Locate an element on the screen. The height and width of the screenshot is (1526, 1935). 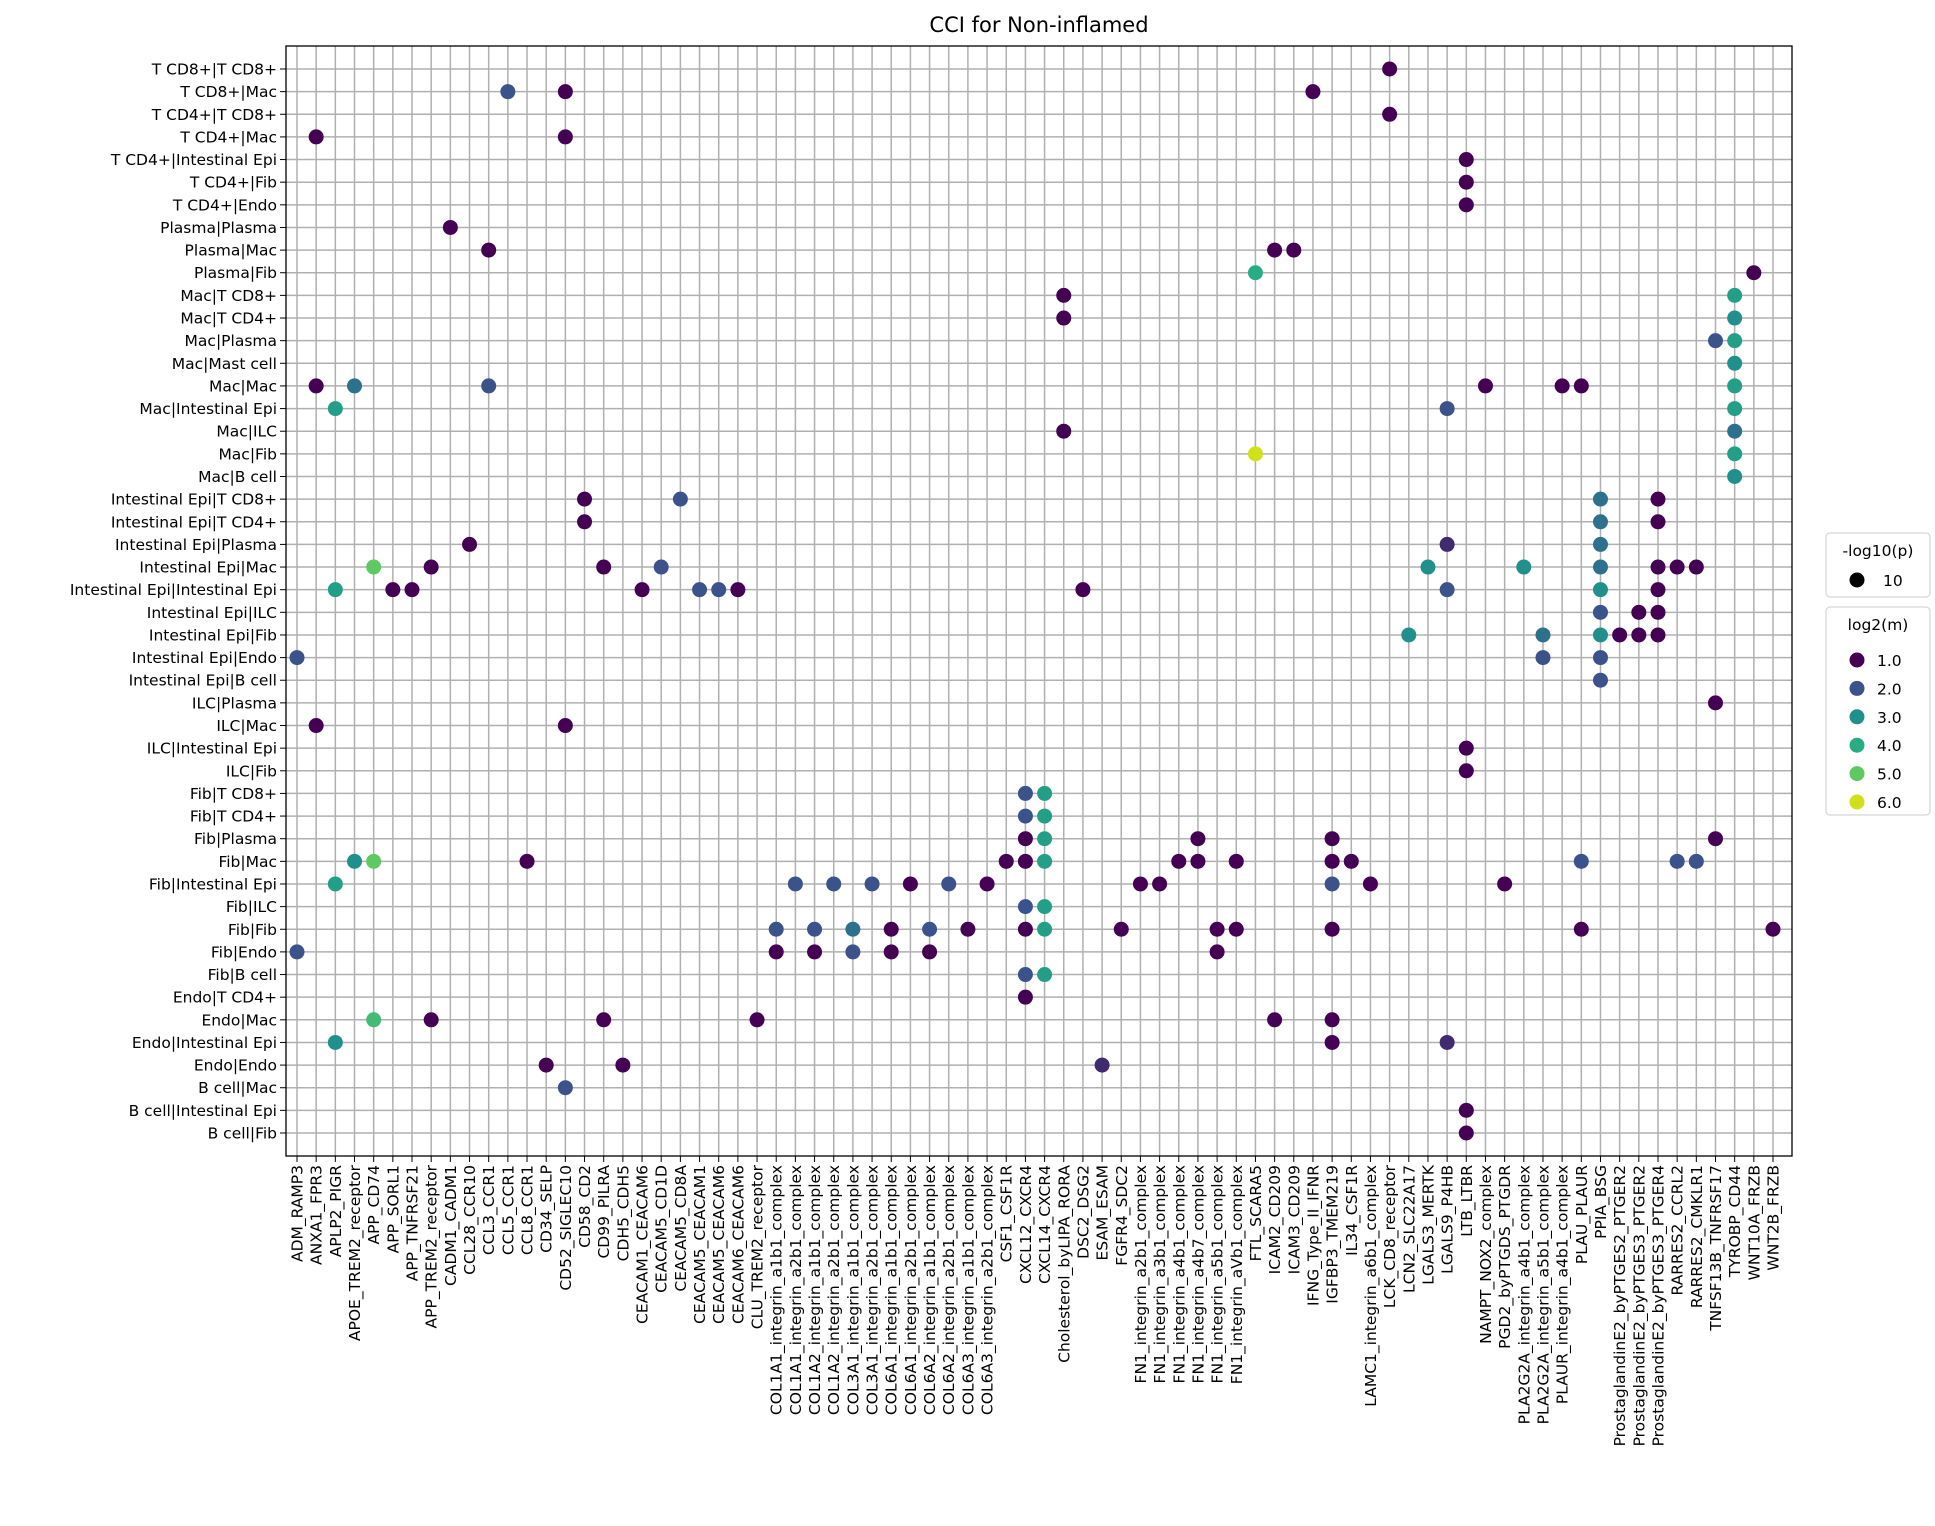
x-tick-label: RARRES2_CCRL2 is located at coordinates (1678, 1230).